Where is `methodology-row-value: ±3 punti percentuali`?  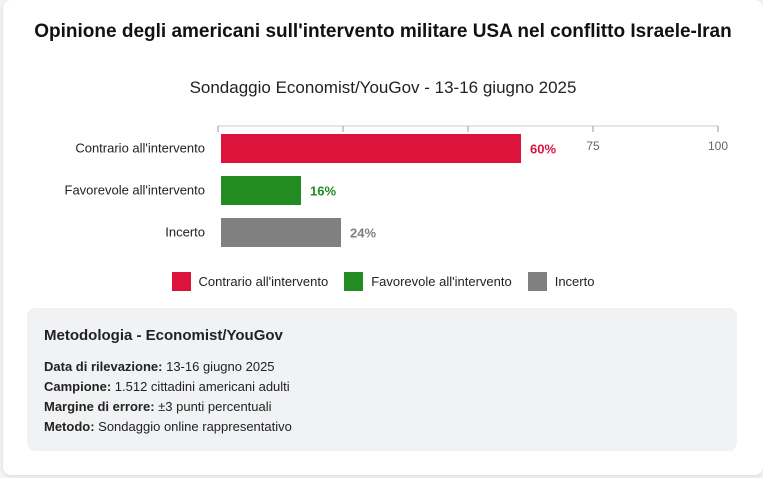 methodology-row-value: ±3 punti percentuali is located at coordinates (213, 406).